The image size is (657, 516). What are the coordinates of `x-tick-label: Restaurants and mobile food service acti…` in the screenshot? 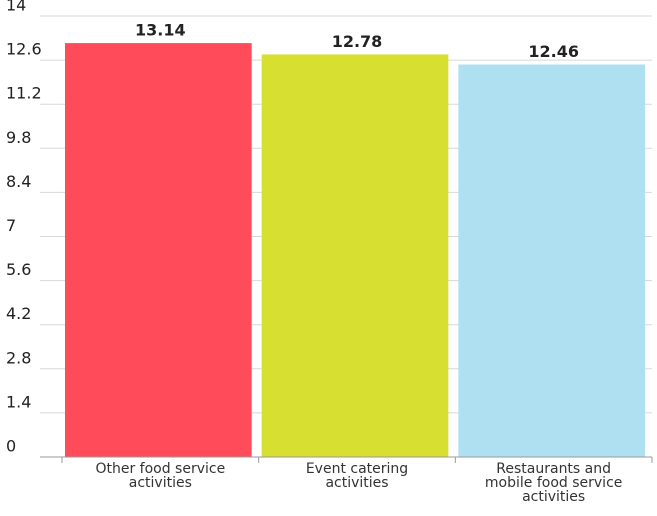 It's located at (553, 483).